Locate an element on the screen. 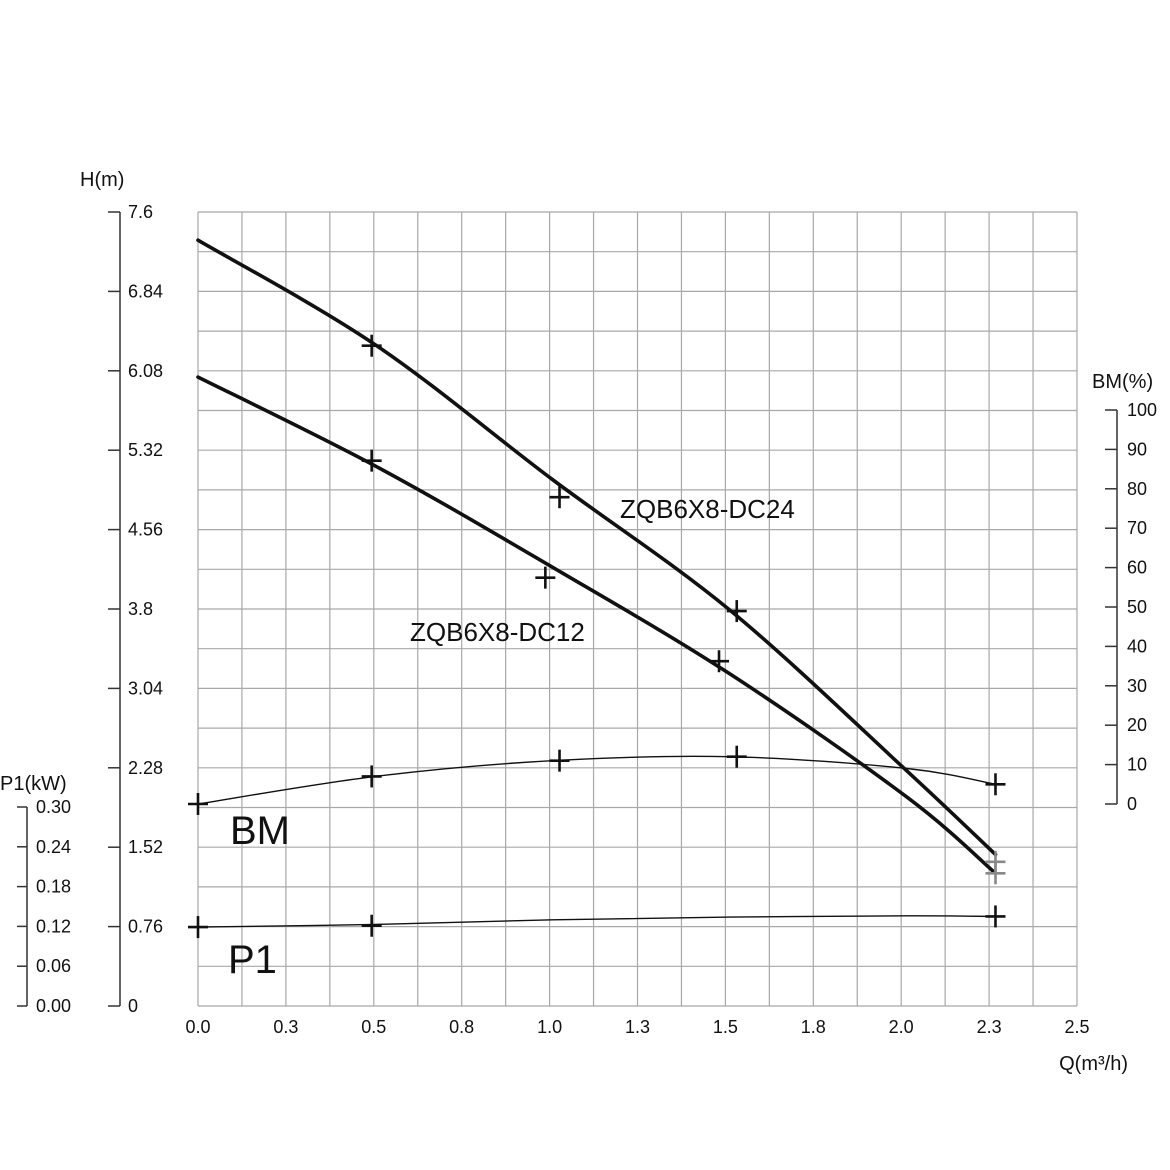  series-label-dc12: ZQB6X8-DC12 is located at coordinates (497, 632).